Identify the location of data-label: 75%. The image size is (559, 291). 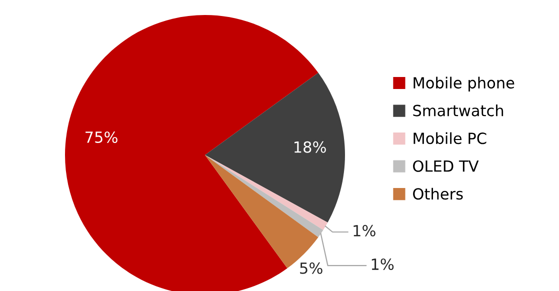
(102, 137).